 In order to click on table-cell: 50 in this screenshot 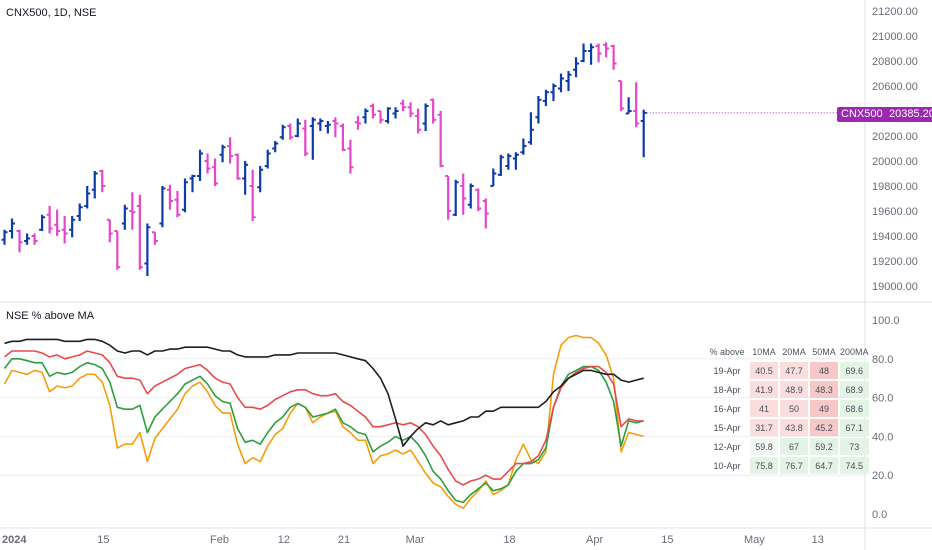, I will do `click(794, 408)`.